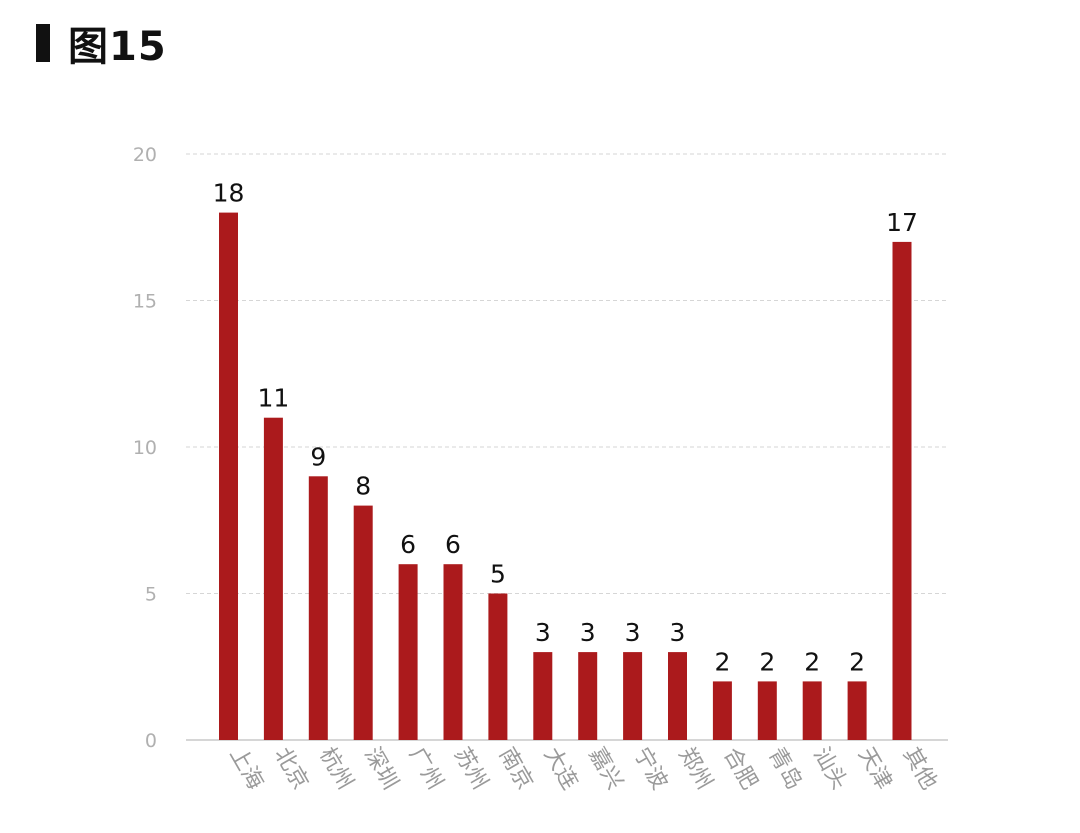 The image size is (1080, 833). Describe the element at coordinates (145, 448) in the screenshot. I see `y-tick-label: 10` at that location.